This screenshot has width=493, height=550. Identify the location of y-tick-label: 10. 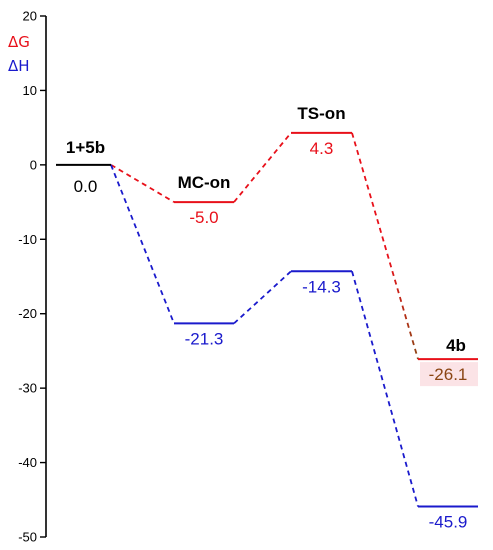
(30, 90).